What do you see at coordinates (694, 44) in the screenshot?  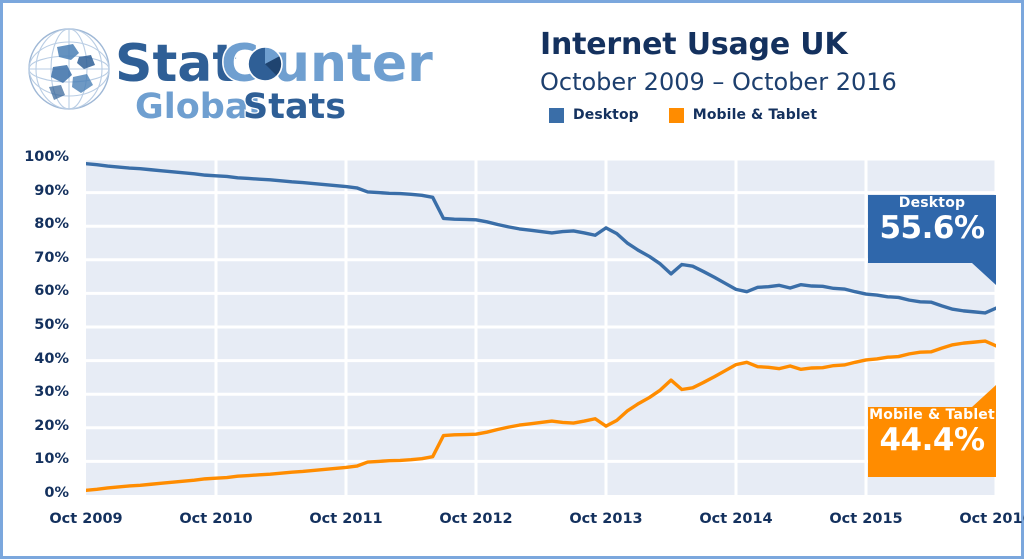 I see `page-title: Internet Usage UK` at bounding box center [694, 44].